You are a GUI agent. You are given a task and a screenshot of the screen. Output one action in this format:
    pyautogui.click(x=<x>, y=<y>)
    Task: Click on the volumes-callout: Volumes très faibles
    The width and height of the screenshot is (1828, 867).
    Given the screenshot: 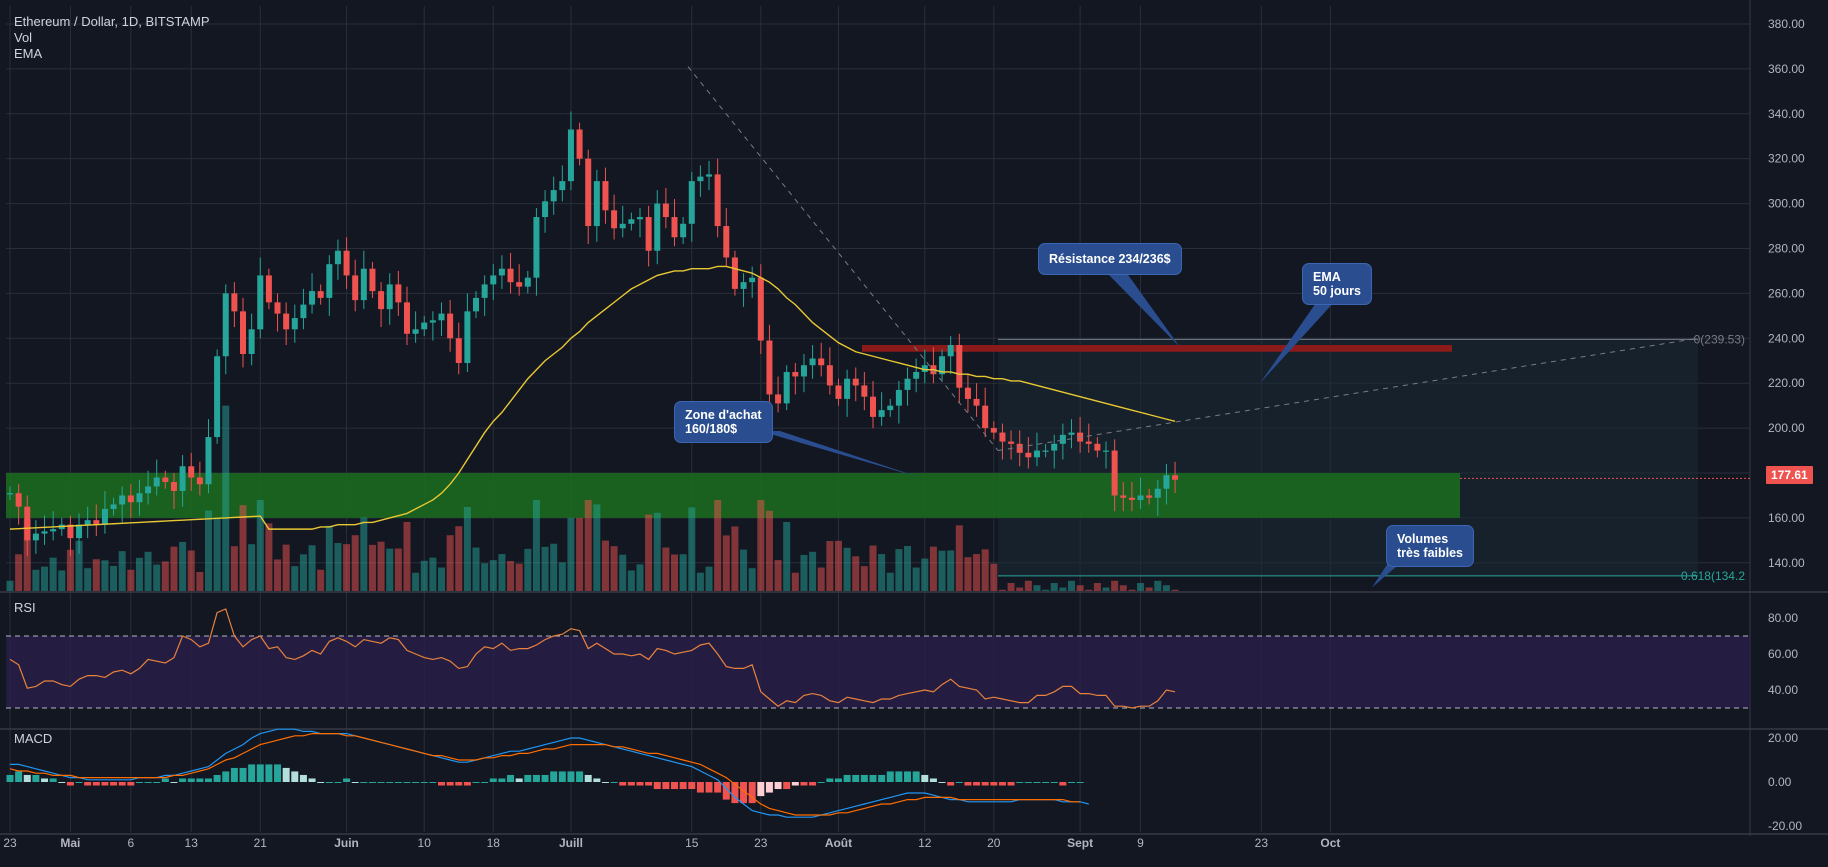 What is the action you would take?
    pyautogui.click(x=1430, y=546)
    